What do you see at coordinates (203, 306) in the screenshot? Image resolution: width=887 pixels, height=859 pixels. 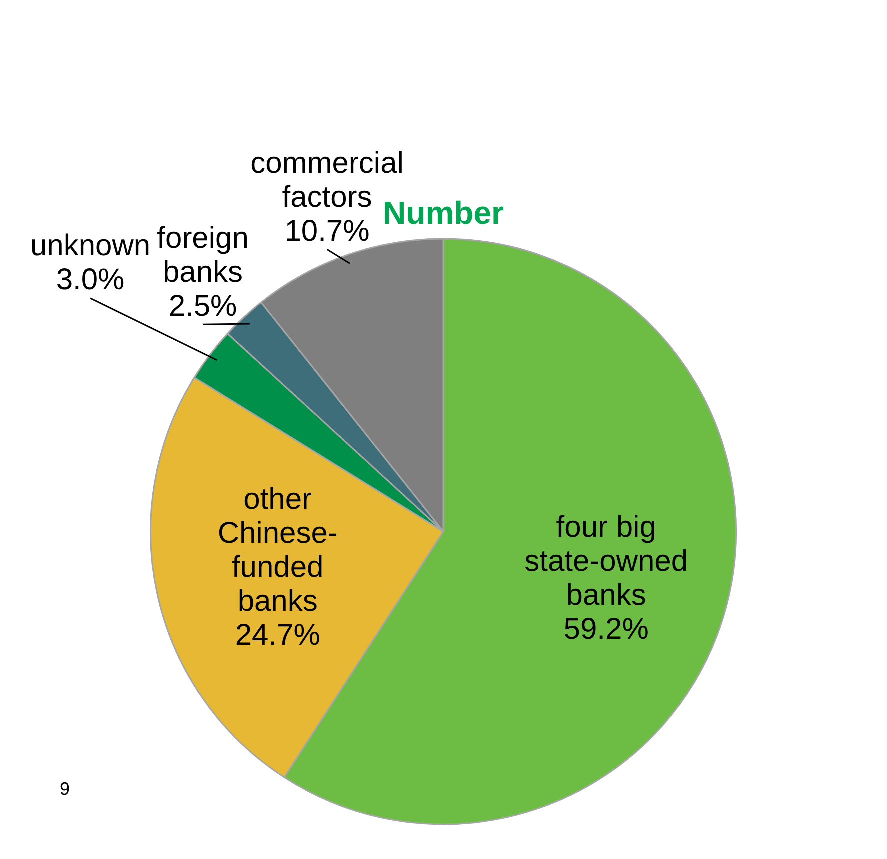 I see `data-label: 2.5%` at bounding box center [203, 306].